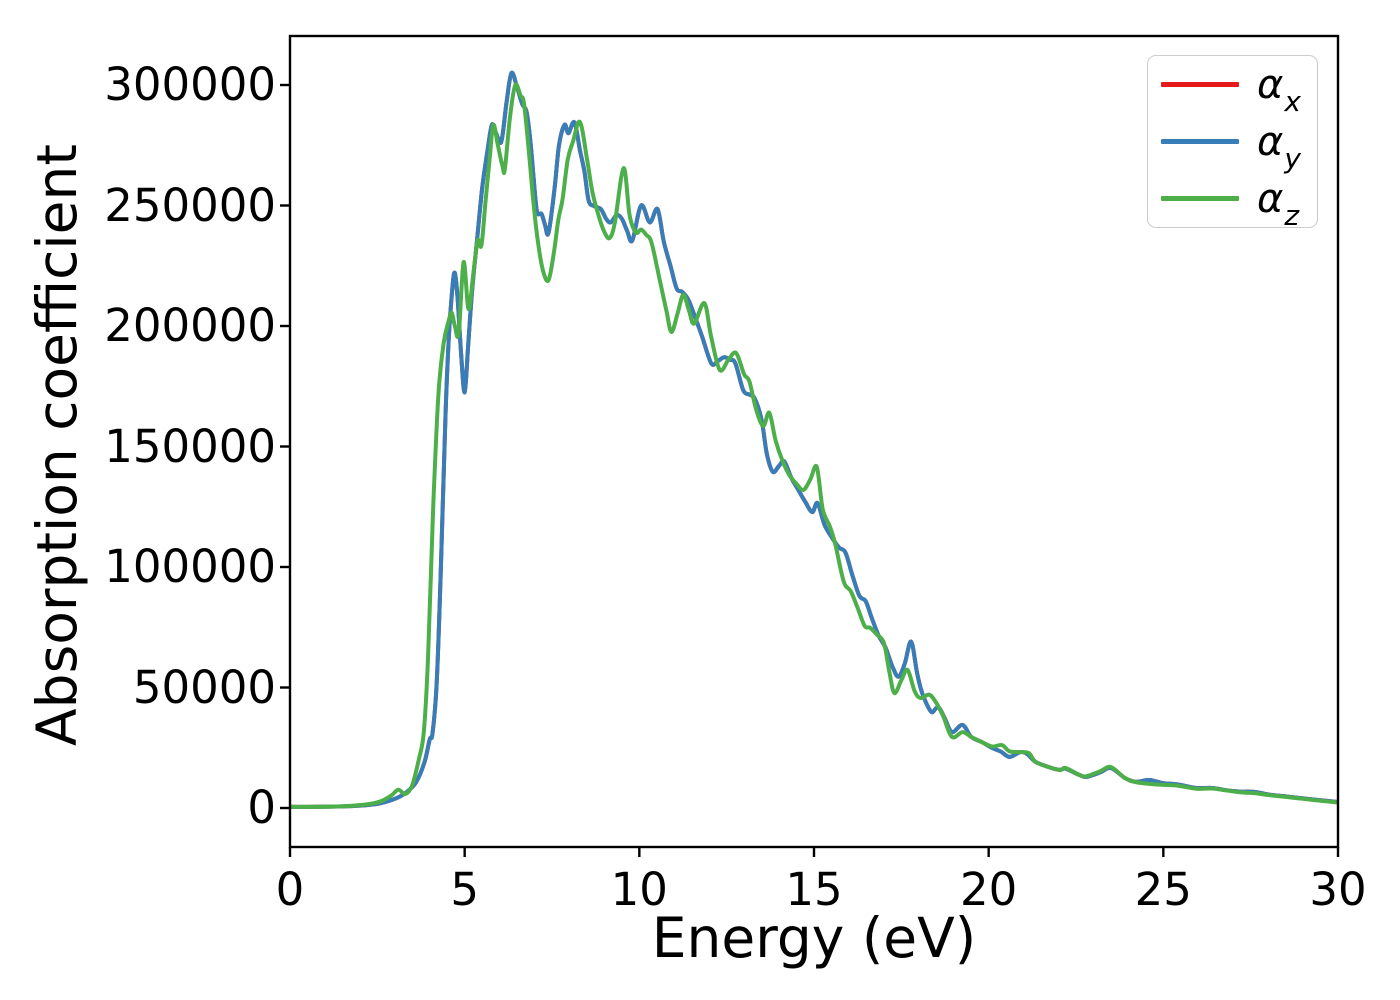 The width and height of the screenshot is (1400, 1000). What do you see at coordinates (1200, 141) in the screenshot?
I see `legend-line-alpha-y-icon` at bounding box center [1200, 141].